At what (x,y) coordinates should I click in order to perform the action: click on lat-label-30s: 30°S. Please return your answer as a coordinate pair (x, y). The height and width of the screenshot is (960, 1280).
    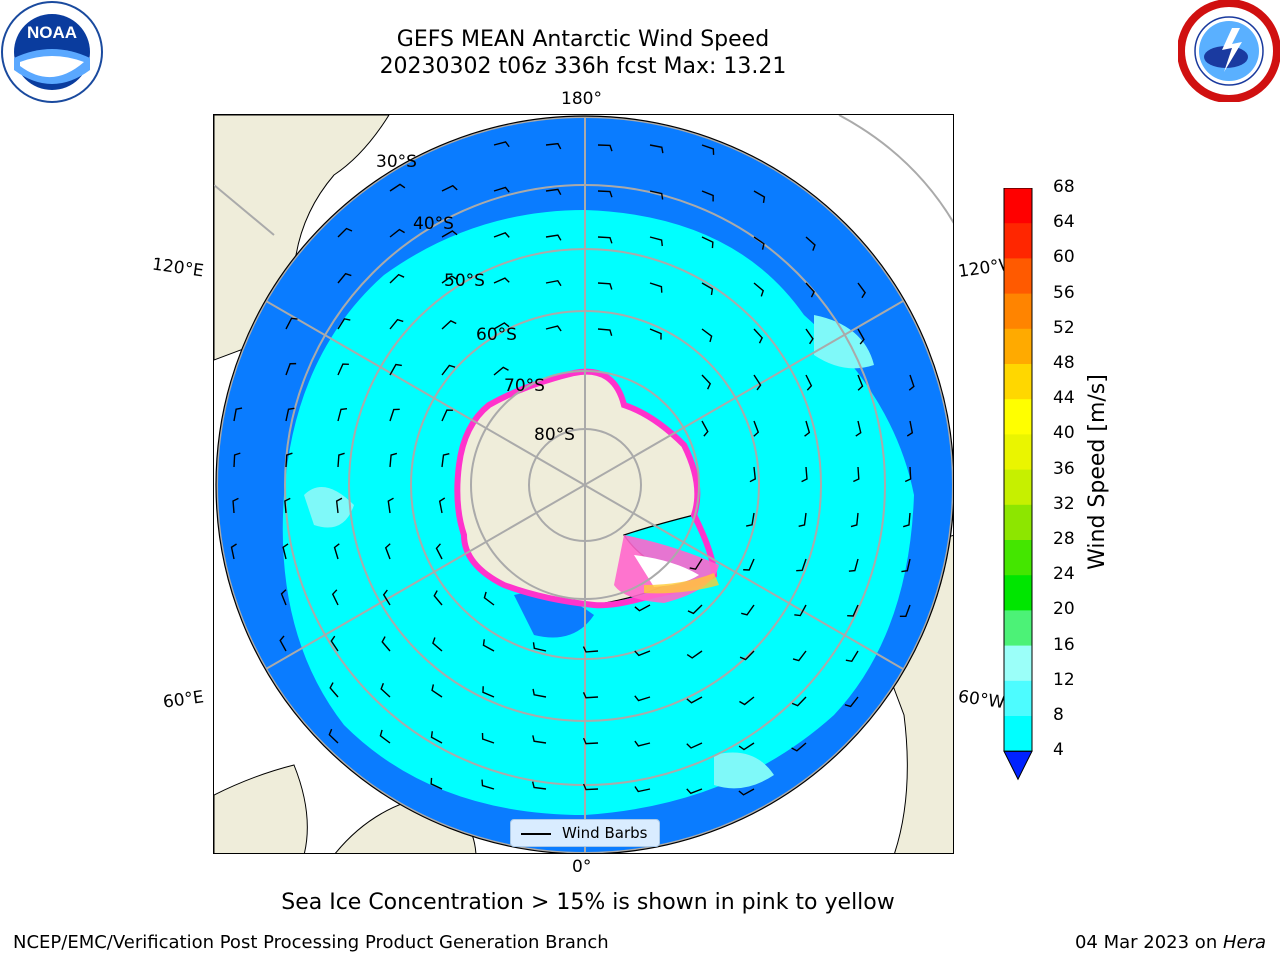
    Looking at the image, I should click on (396, 162).